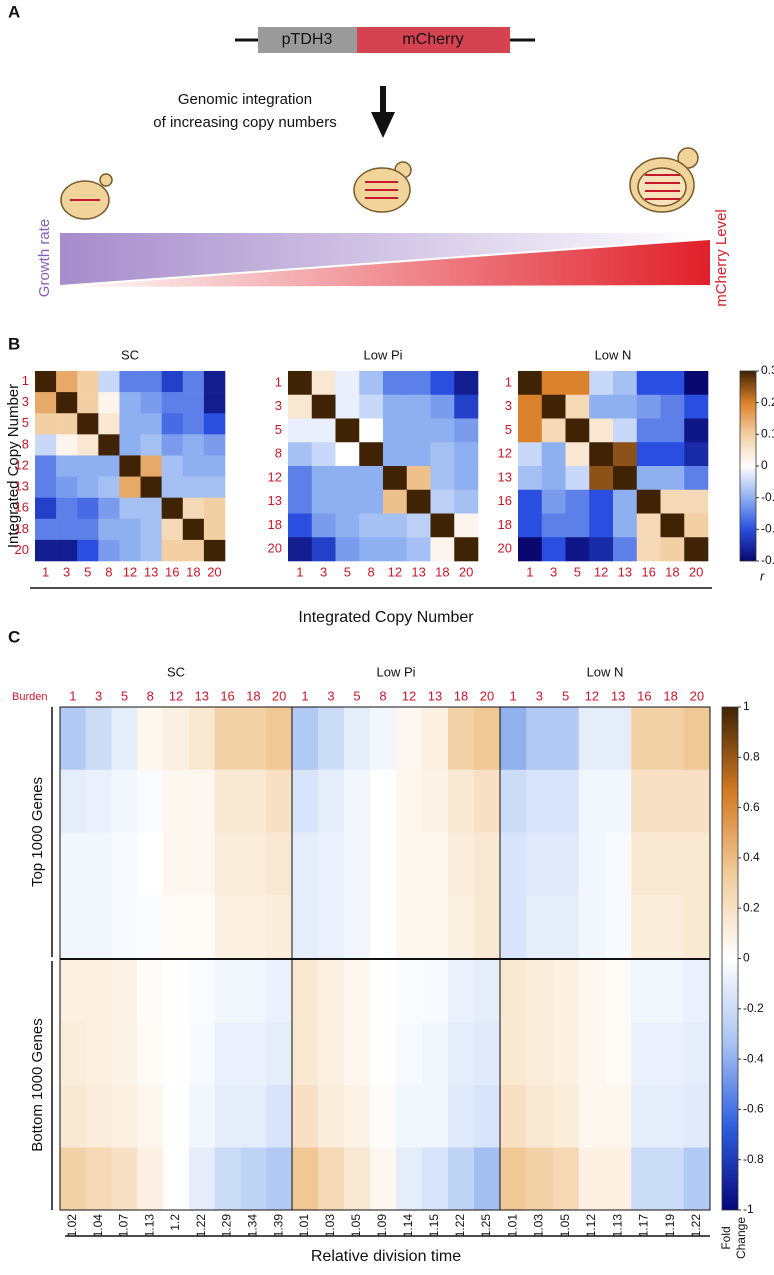  Describe the element at coordinates (539, 1226) in the screenshot. I see `x-tick-label: 1.03` at that location.